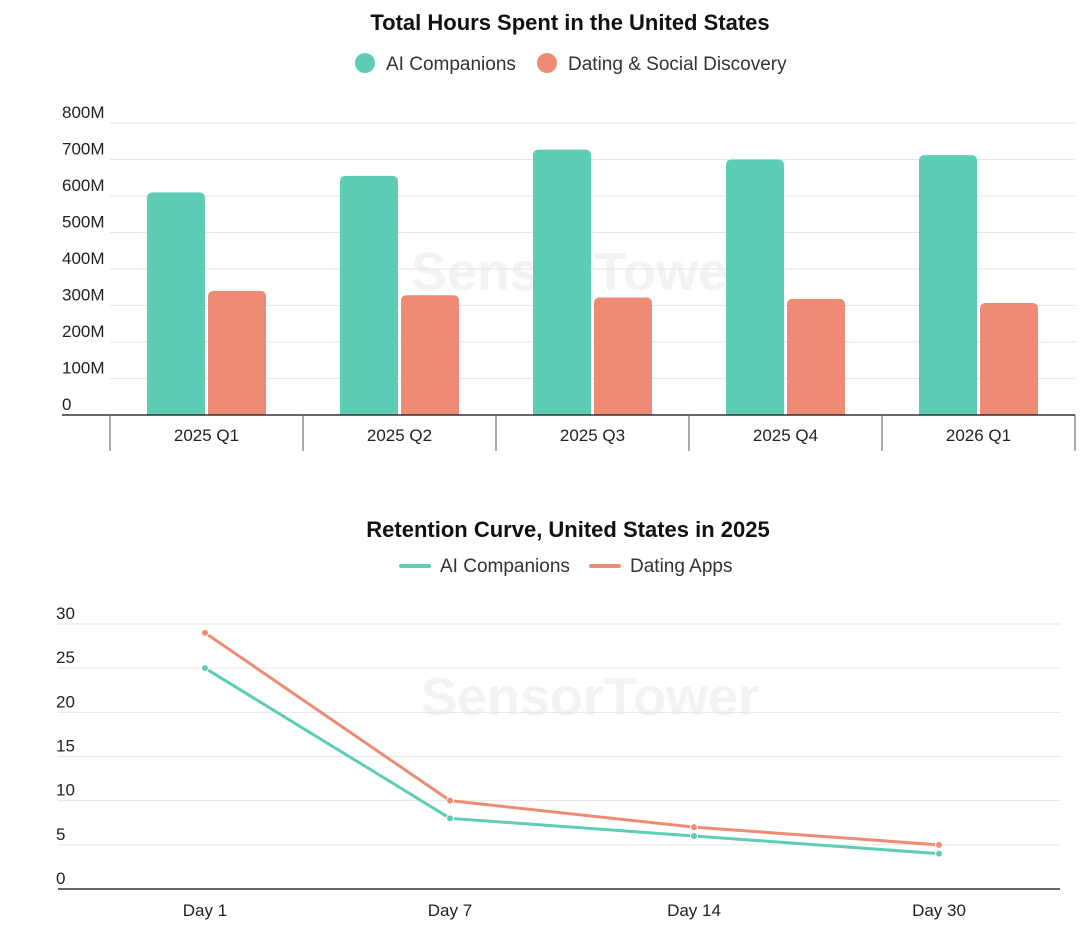 The image size is (1080, 940). I want to click on bar-chart-y-axis: 0 100M 200M 300M 400M 500M 600M 700M 800M, so click(83, 258).